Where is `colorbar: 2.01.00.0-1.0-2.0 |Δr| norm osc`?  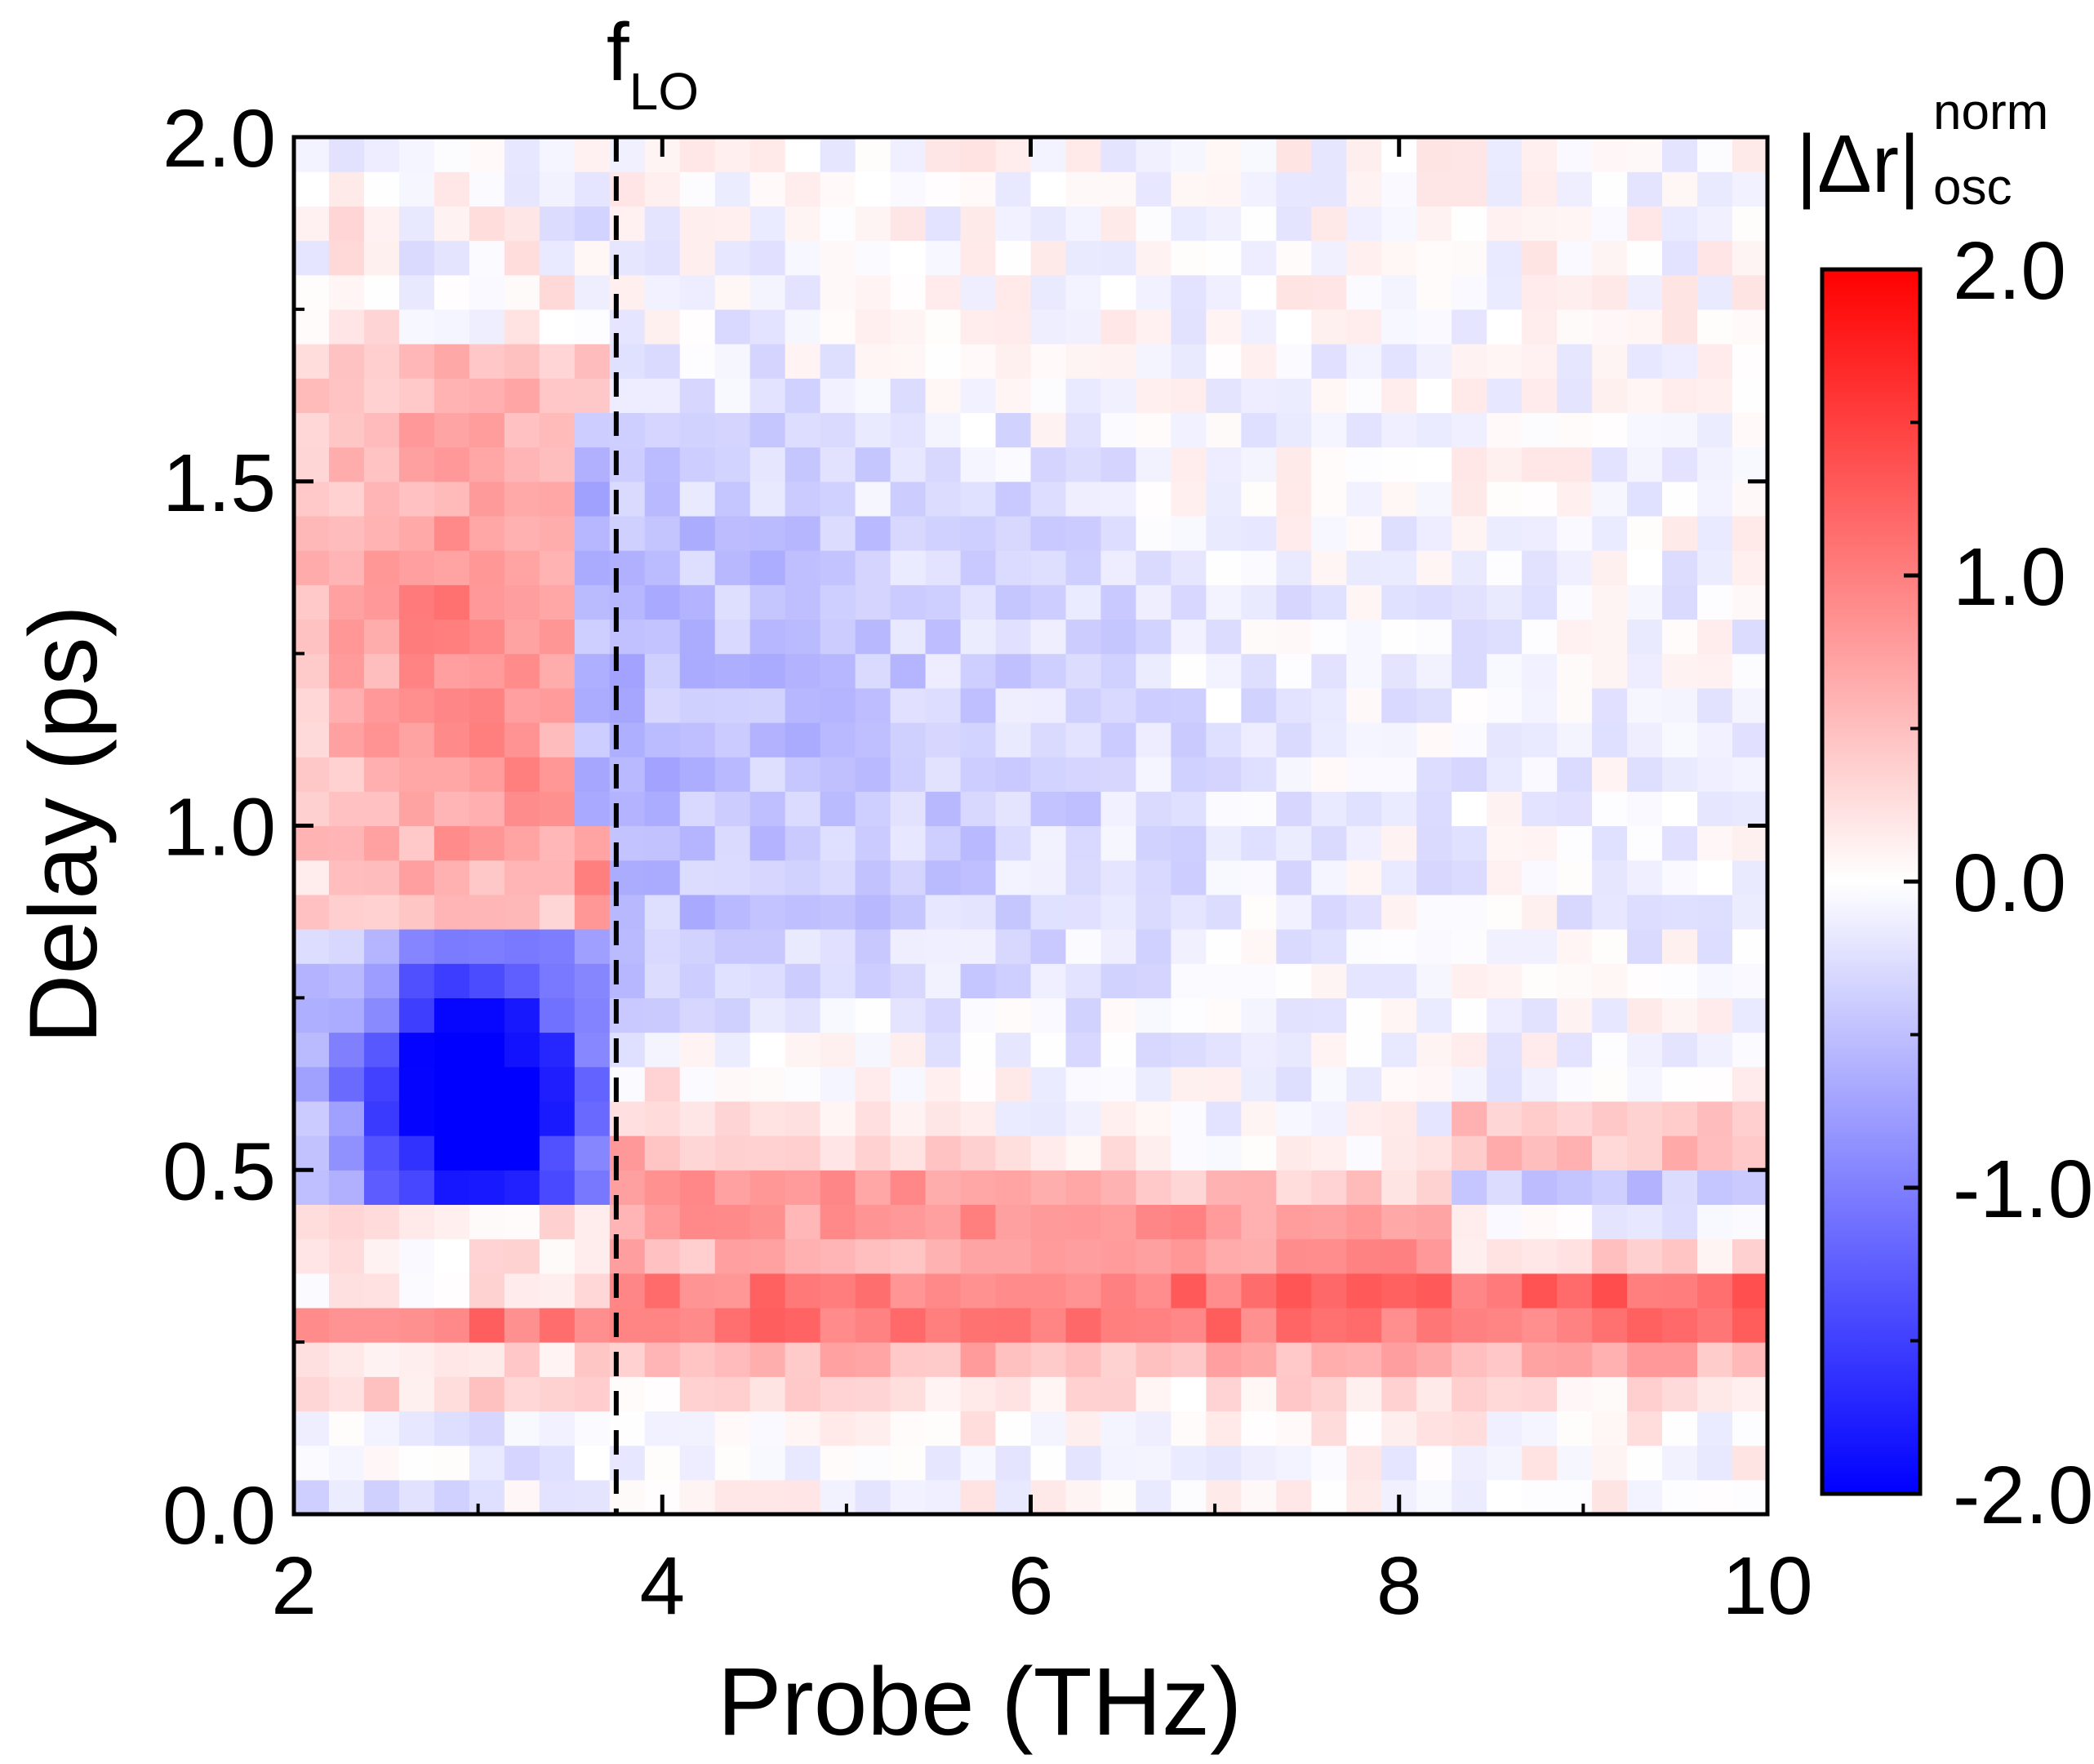
colorbar: 2.01.00.0-1.0-2.0 |Δr| norm osc is located at coordinates (1944, 812).